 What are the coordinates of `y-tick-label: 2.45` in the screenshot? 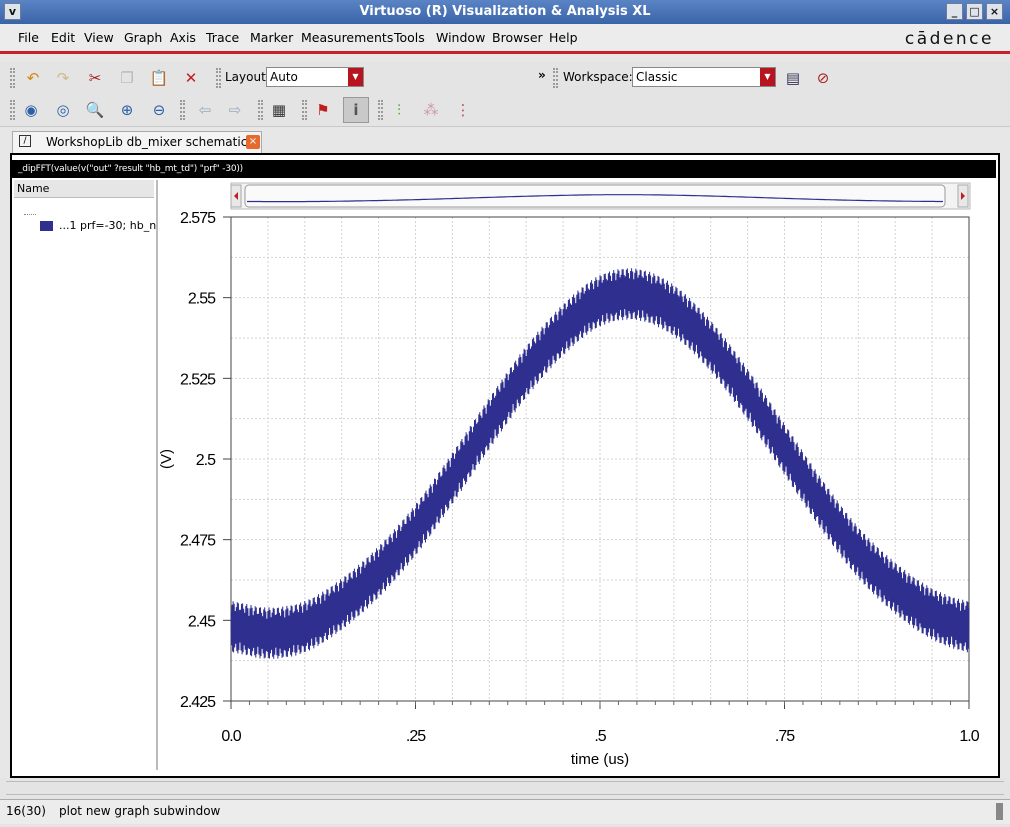 It's located at (202, 621).